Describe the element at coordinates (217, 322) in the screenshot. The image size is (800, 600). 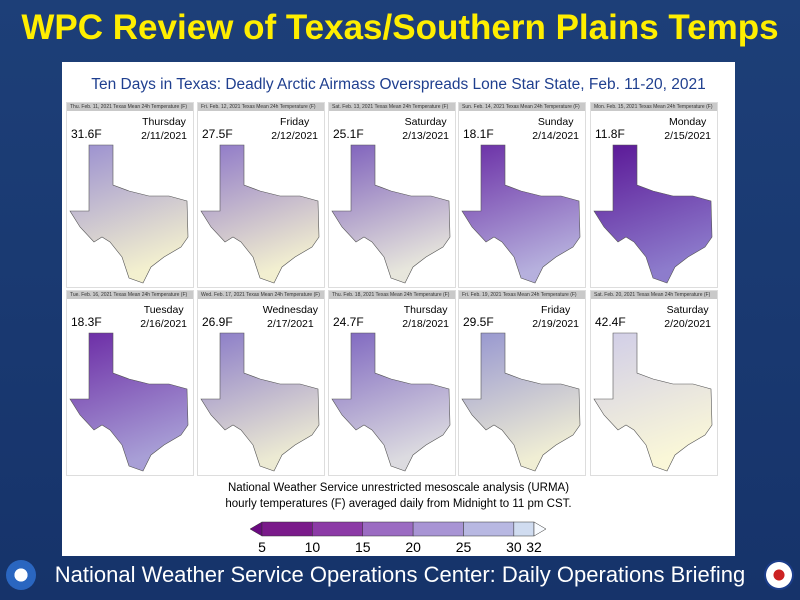
I see `mean-temperature: 26.9F` at that location.